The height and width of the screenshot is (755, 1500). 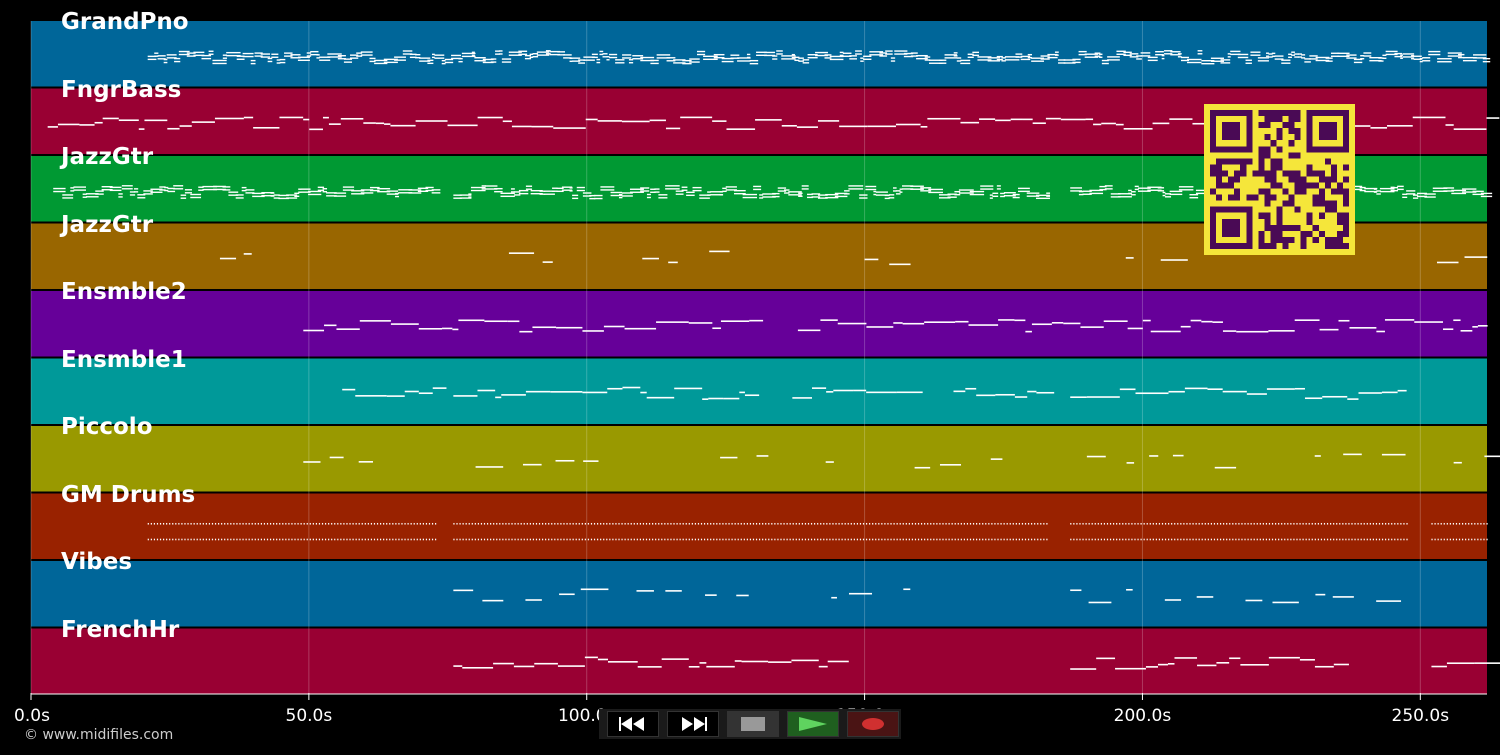 I want to click on fast-forward-button, so click(x=693, y=724).